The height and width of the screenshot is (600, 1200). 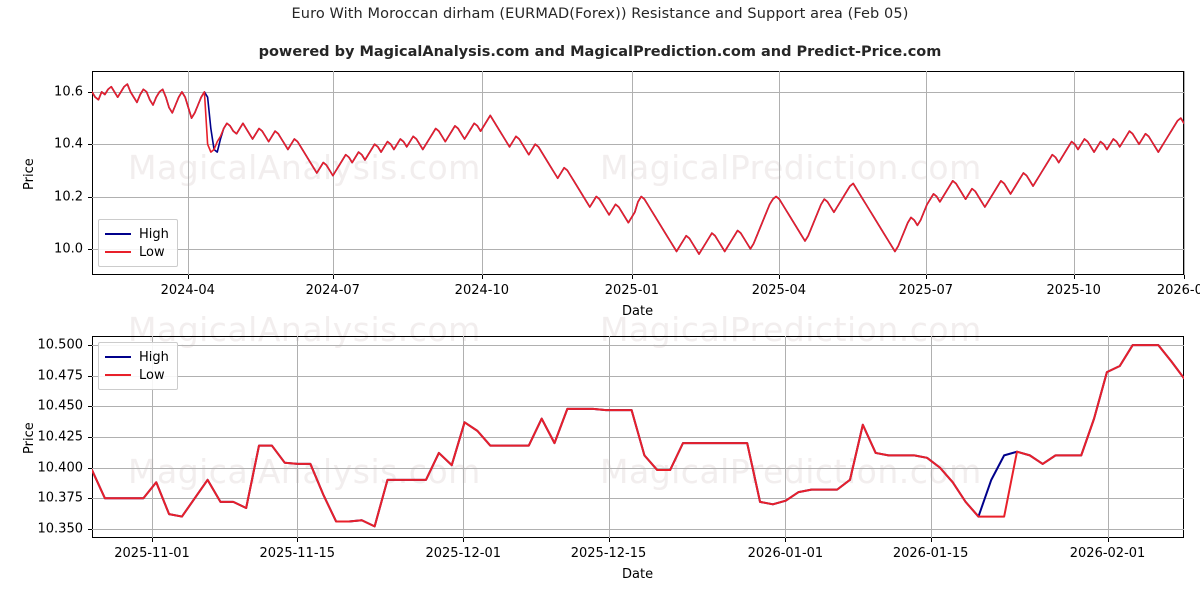 What do you see at coordinates (1107, 553) in the screenshot?
I see `x-tick-label: 2026-02-01` at bounding box center [1107, 553].